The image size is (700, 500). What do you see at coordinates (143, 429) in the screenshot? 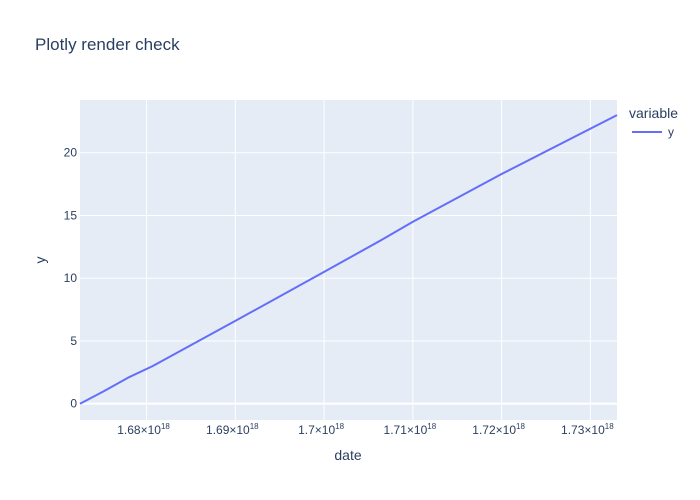
I see `x-tick-label: 1.68×10¹⁸` at bounding box center [143, 429].